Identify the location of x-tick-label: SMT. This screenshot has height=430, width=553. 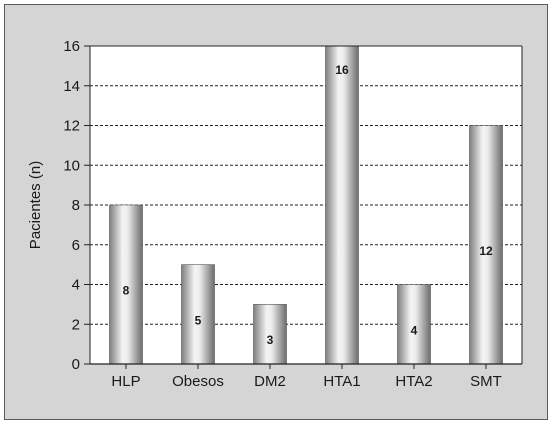
(486, 381).